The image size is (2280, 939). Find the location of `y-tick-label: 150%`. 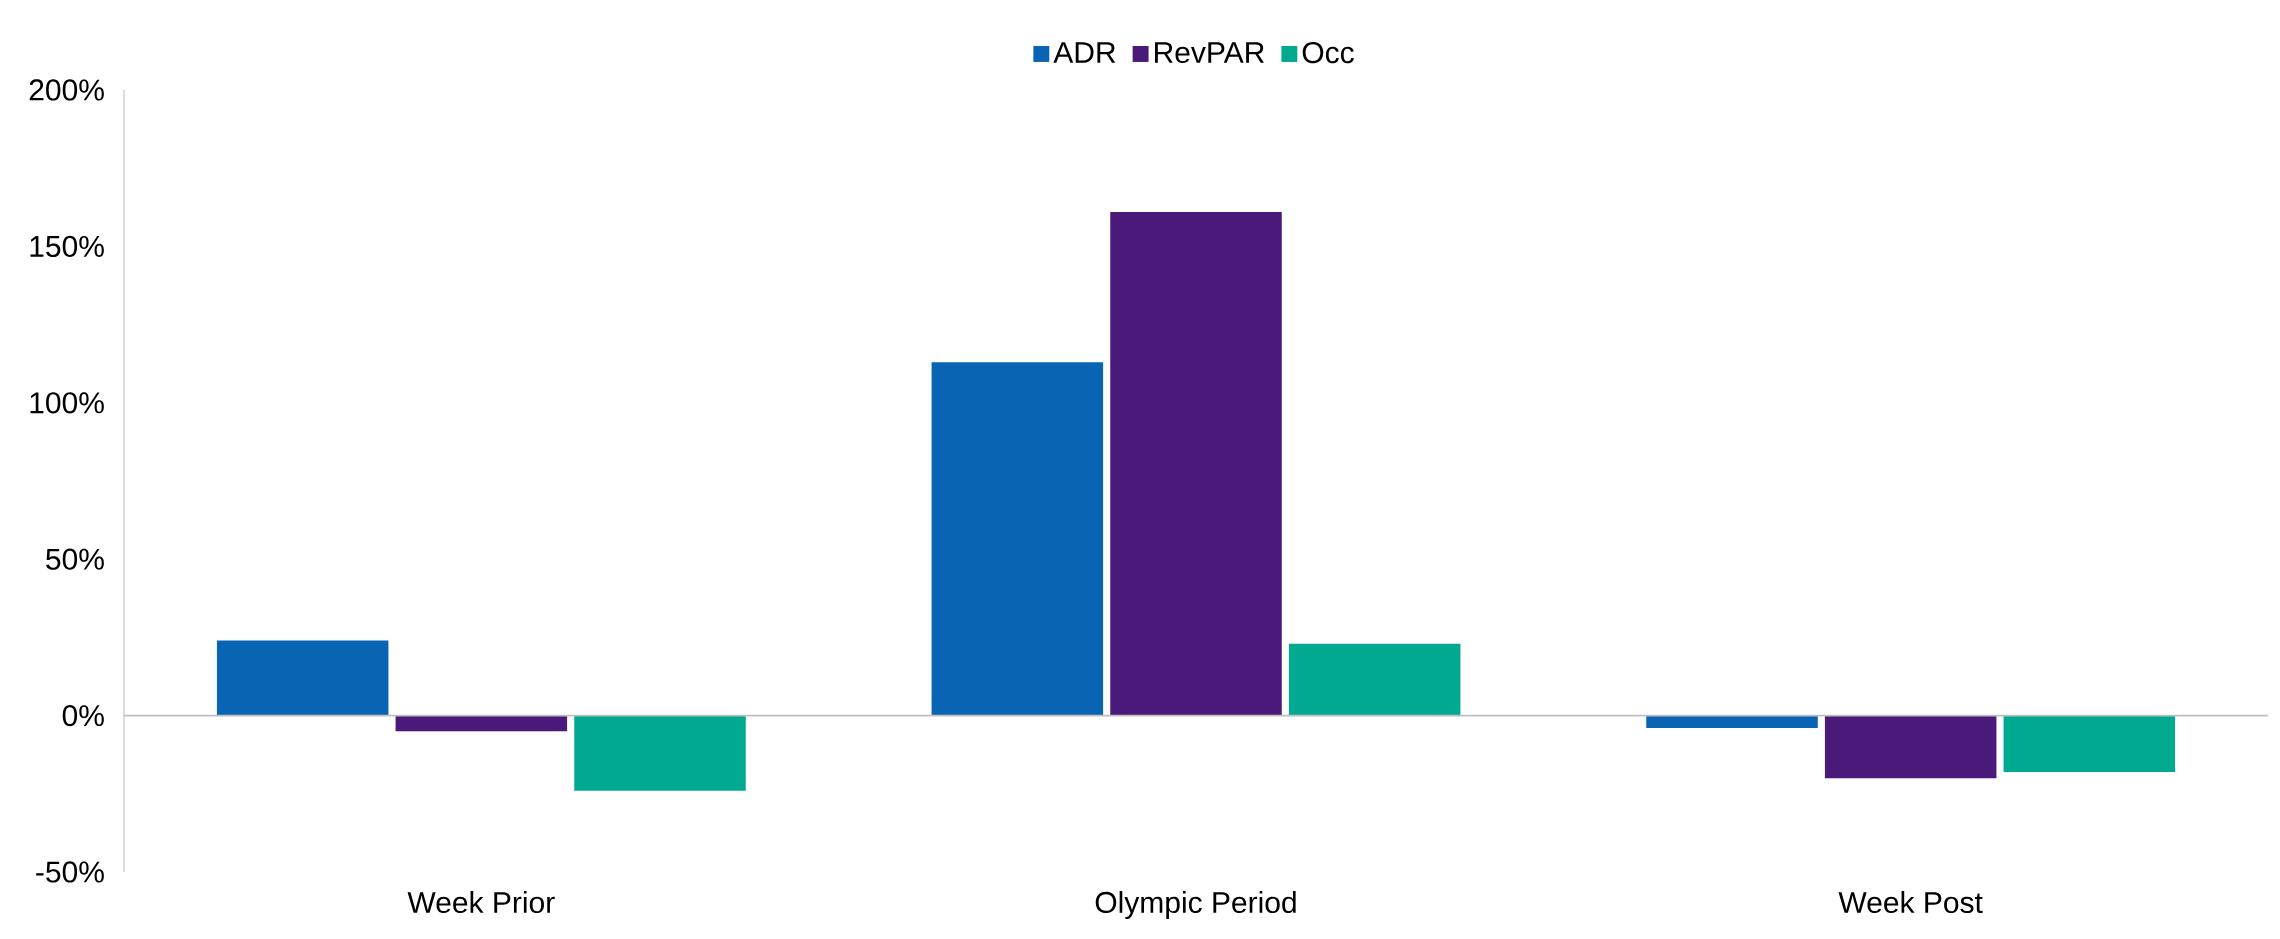

y-tick-label: 150% is located at coordinates (67, 246).